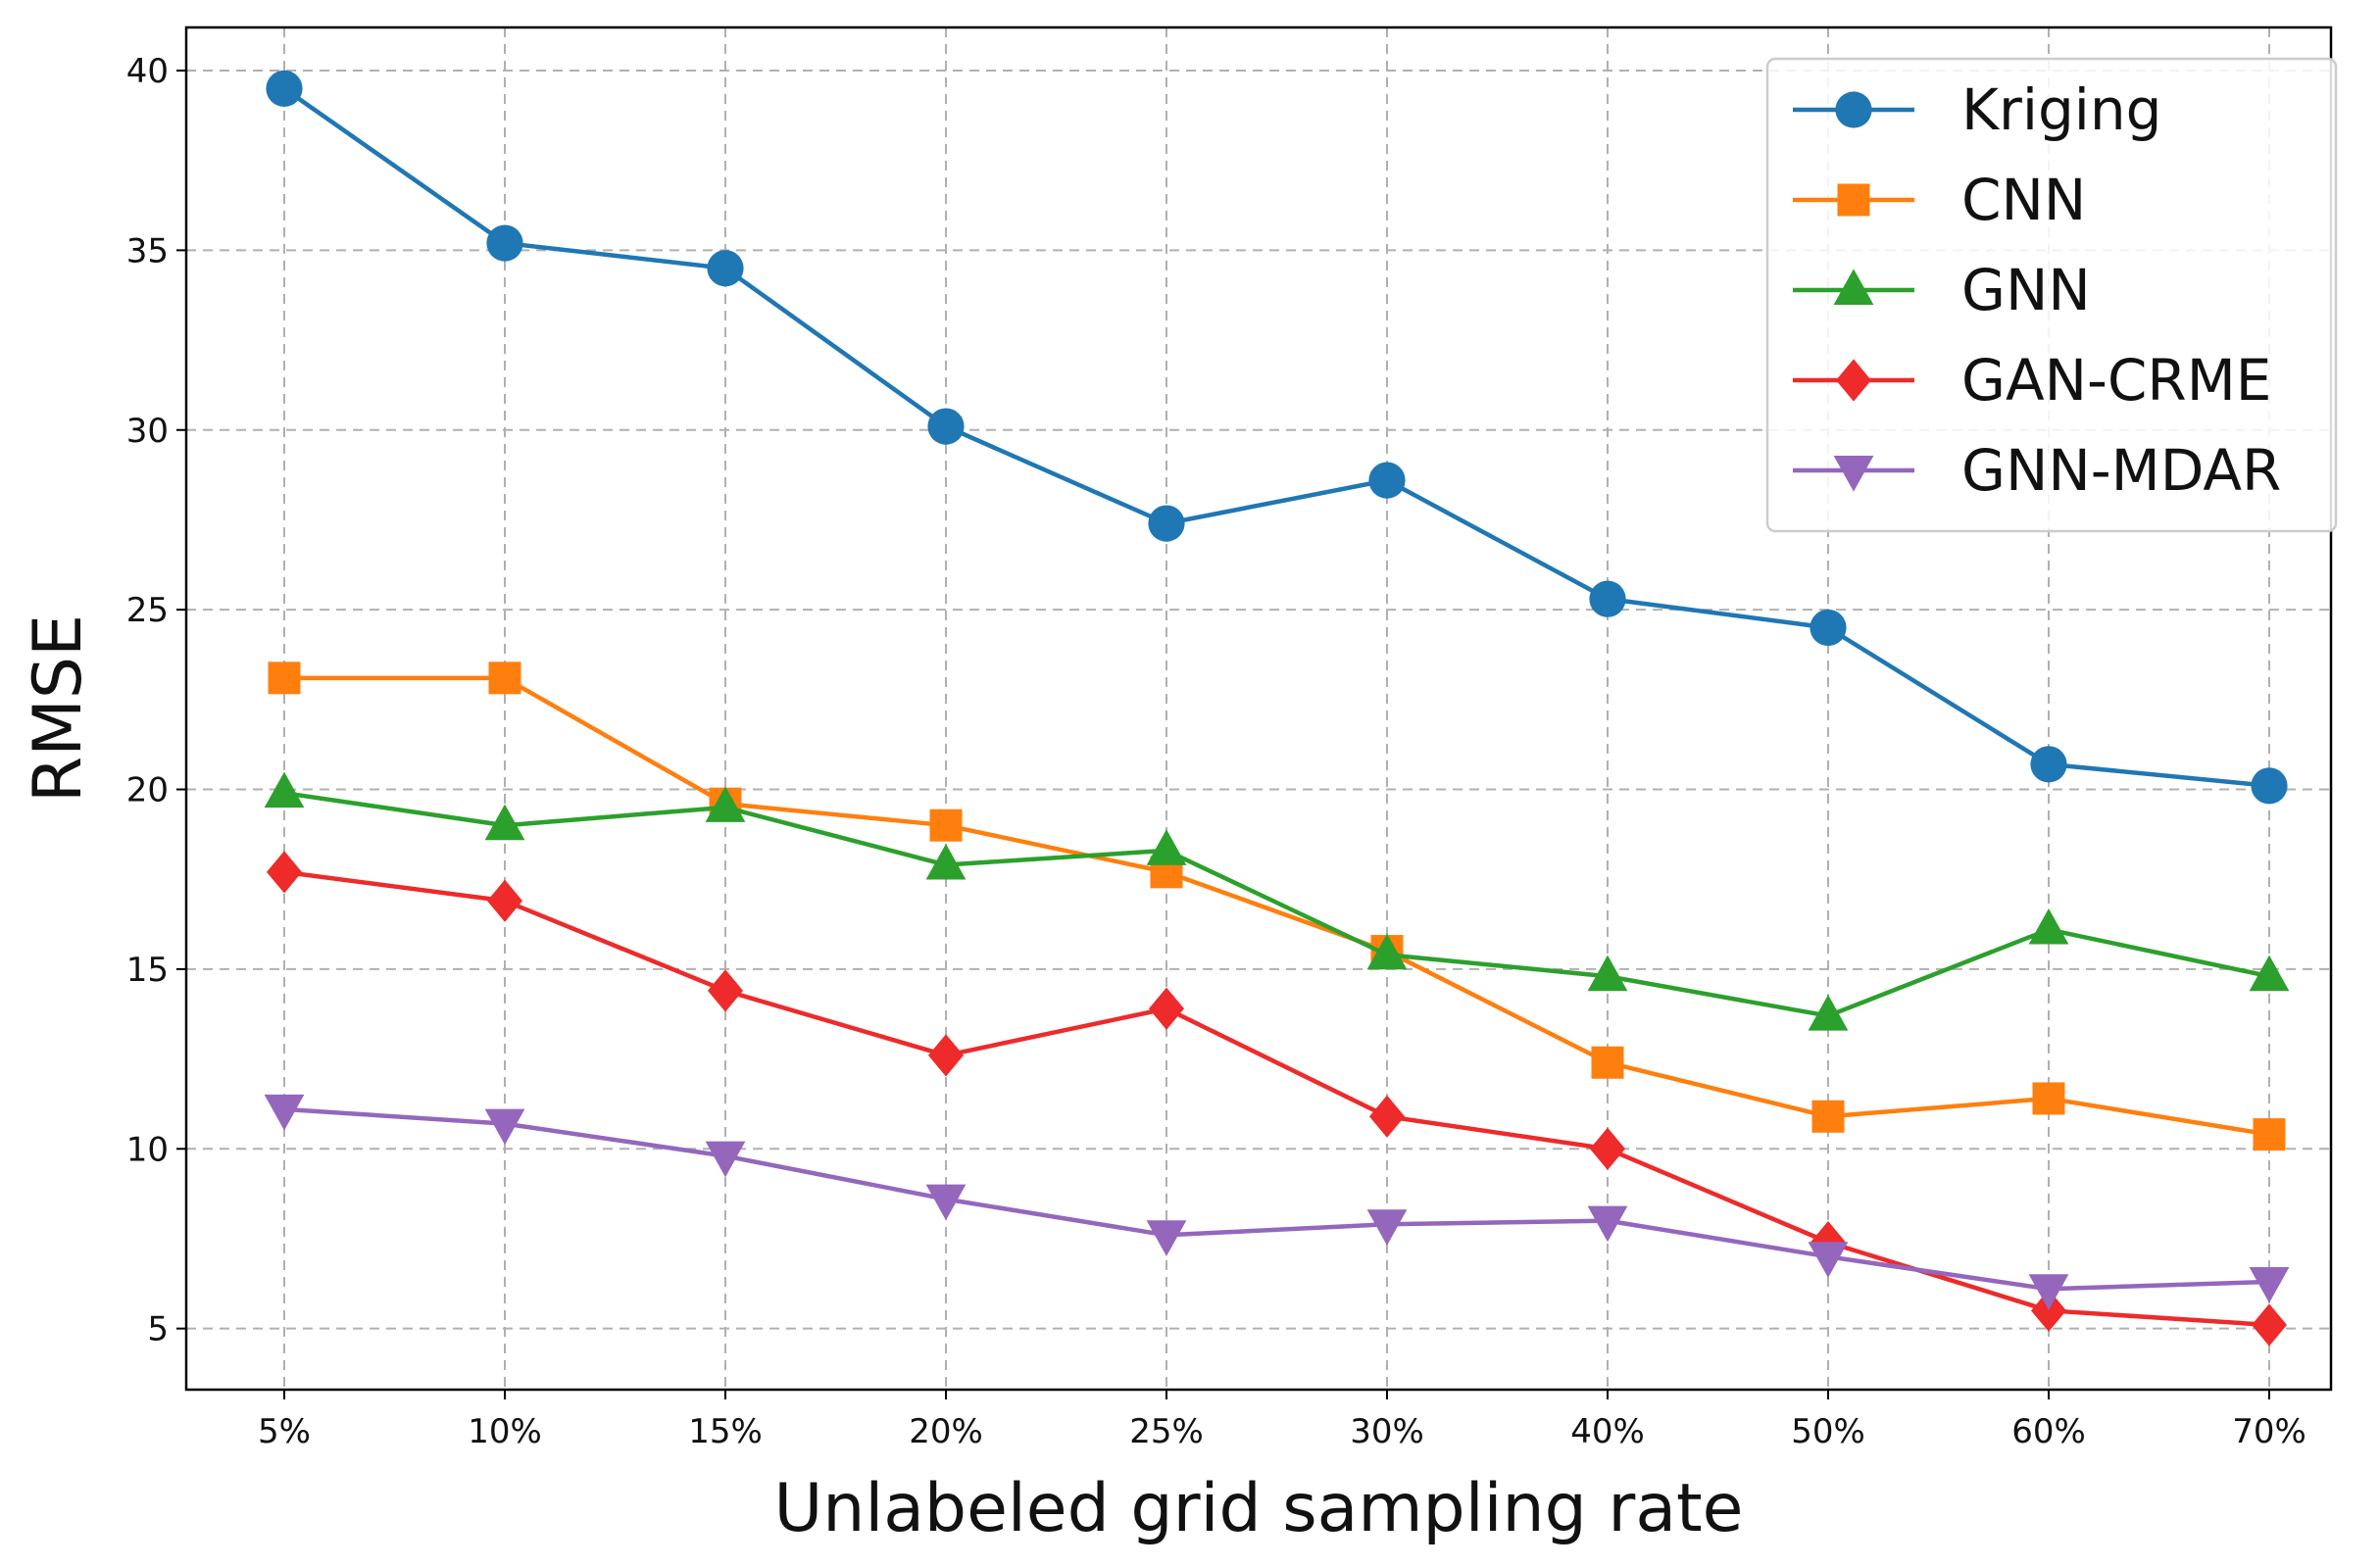 This screenshot has height=1568, width=2380. I want to click on legend-label: GNN, so click(2026, 290).